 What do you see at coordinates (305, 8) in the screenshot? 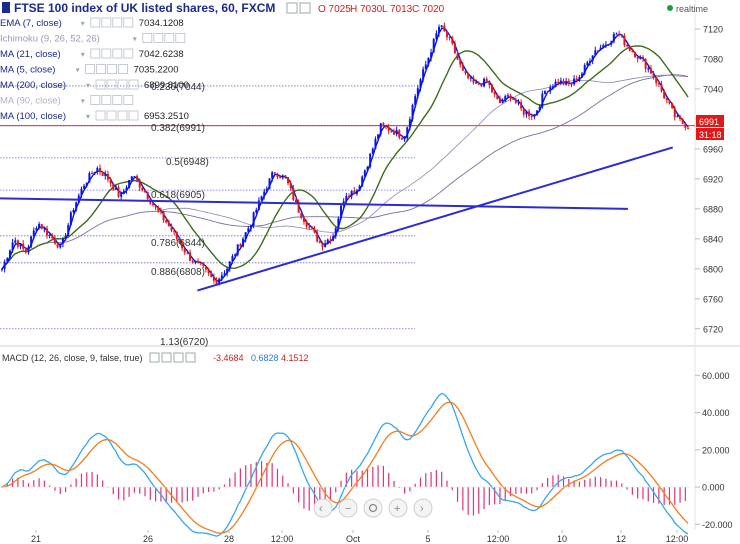
I see `settings-icon` at bounding box center [305, 8].